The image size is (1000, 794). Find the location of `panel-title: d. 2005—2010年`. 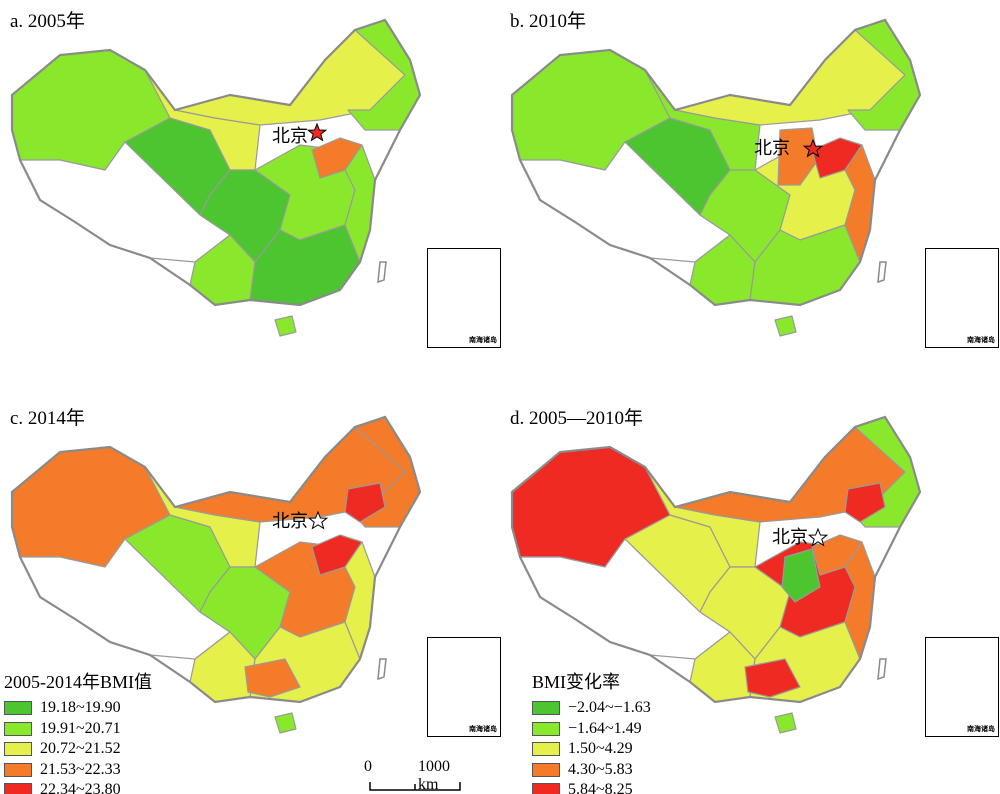

panel-title: d. 2005—2010年 is located at coordinates (577, 418).